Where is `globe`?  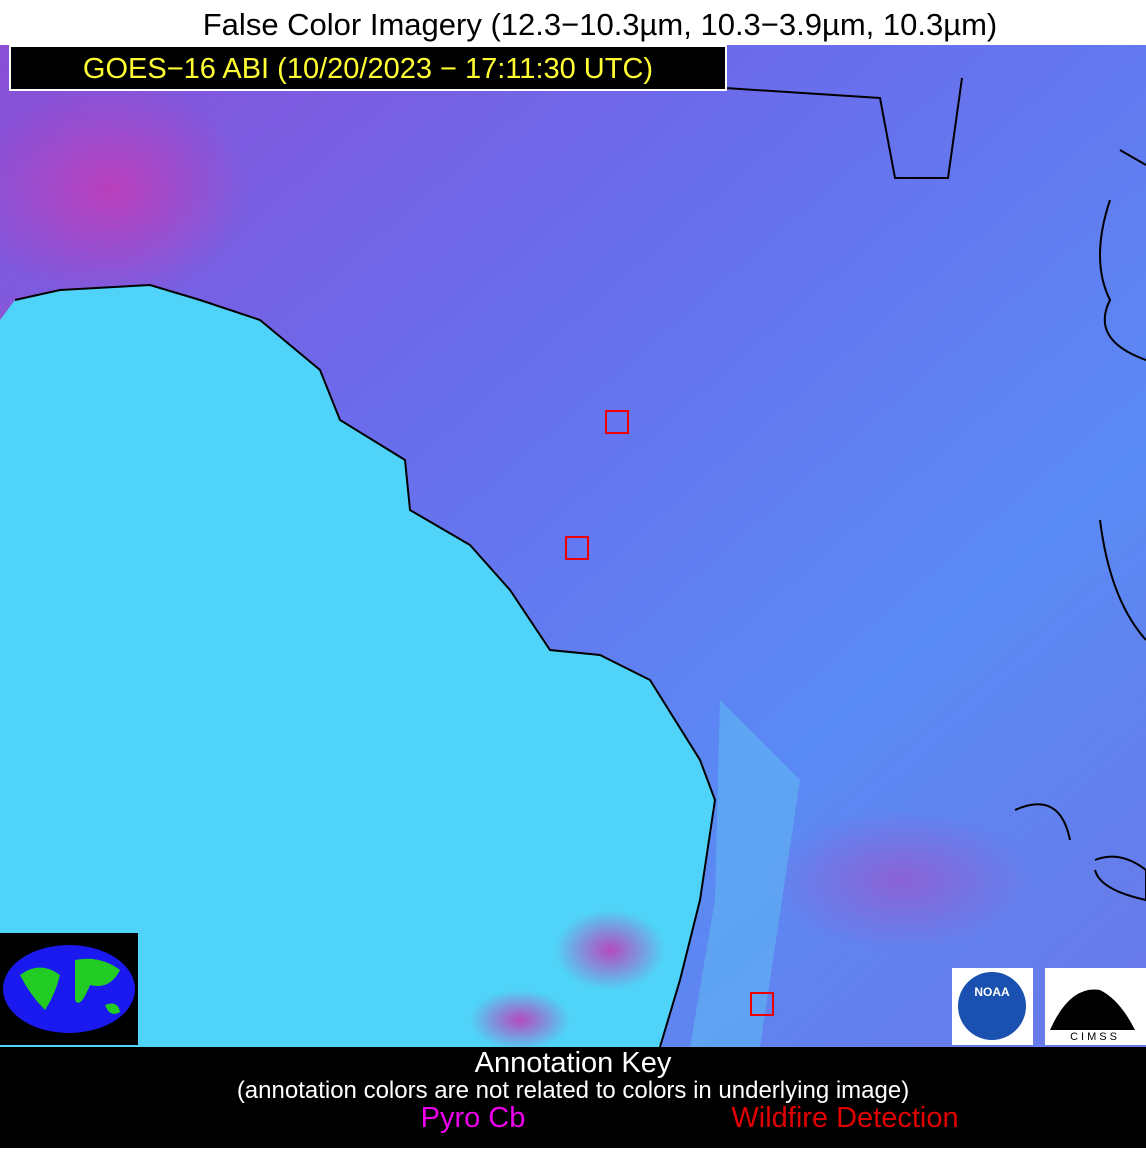
globe is located at coordinates (69, 989).